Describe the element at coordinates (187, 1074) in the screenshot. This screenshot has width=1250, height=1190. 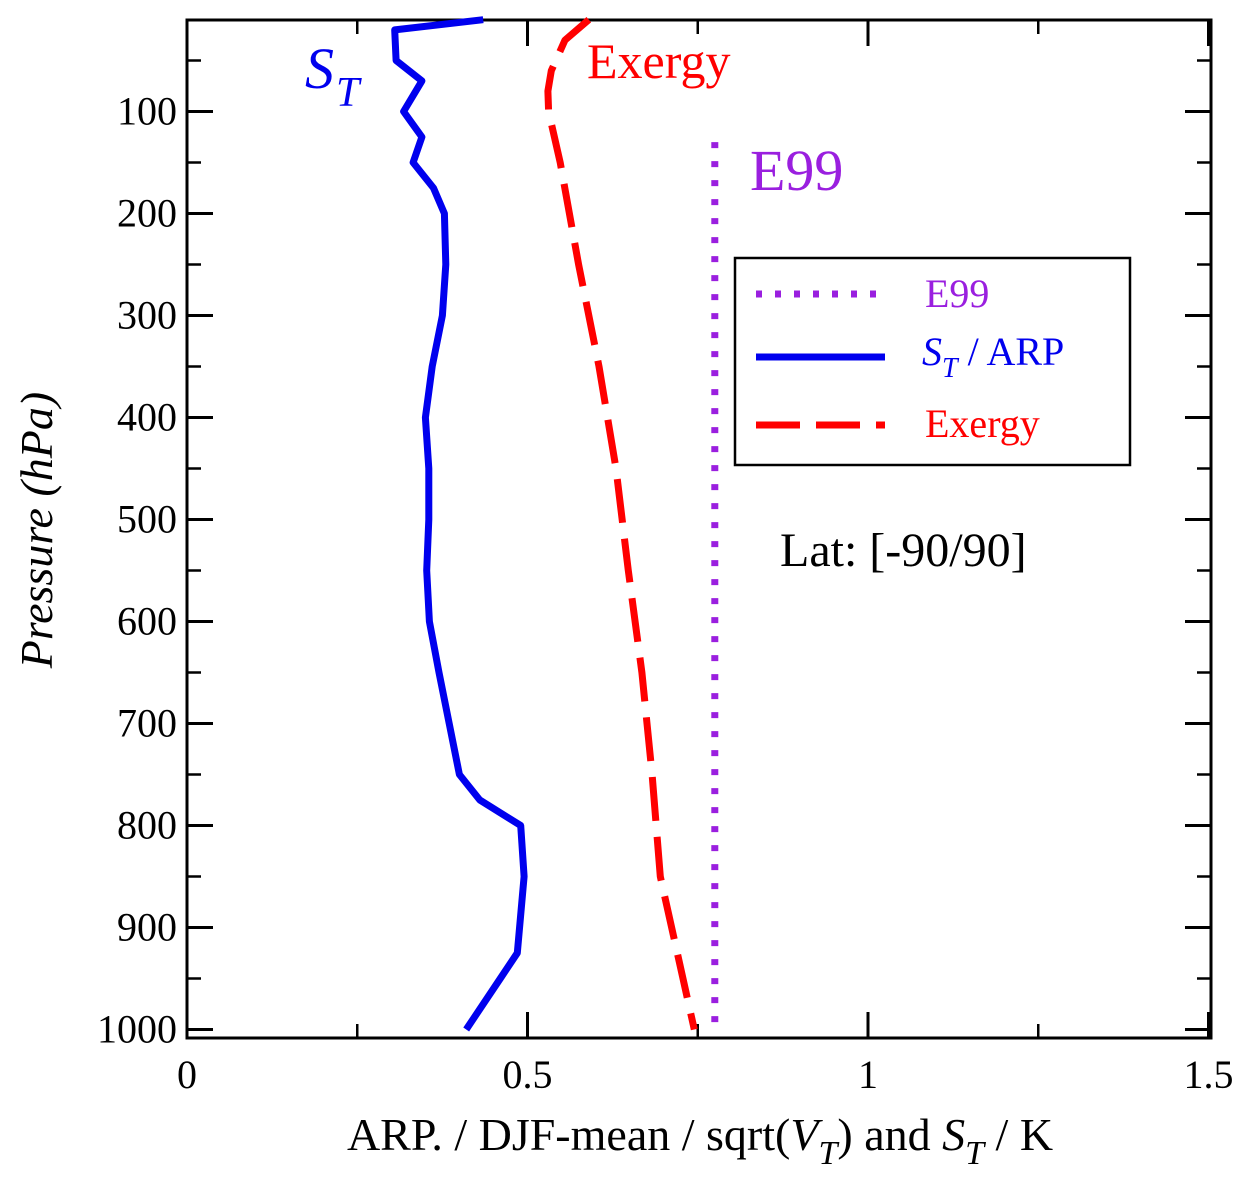
I see `x-tick-label: 0` at that location.